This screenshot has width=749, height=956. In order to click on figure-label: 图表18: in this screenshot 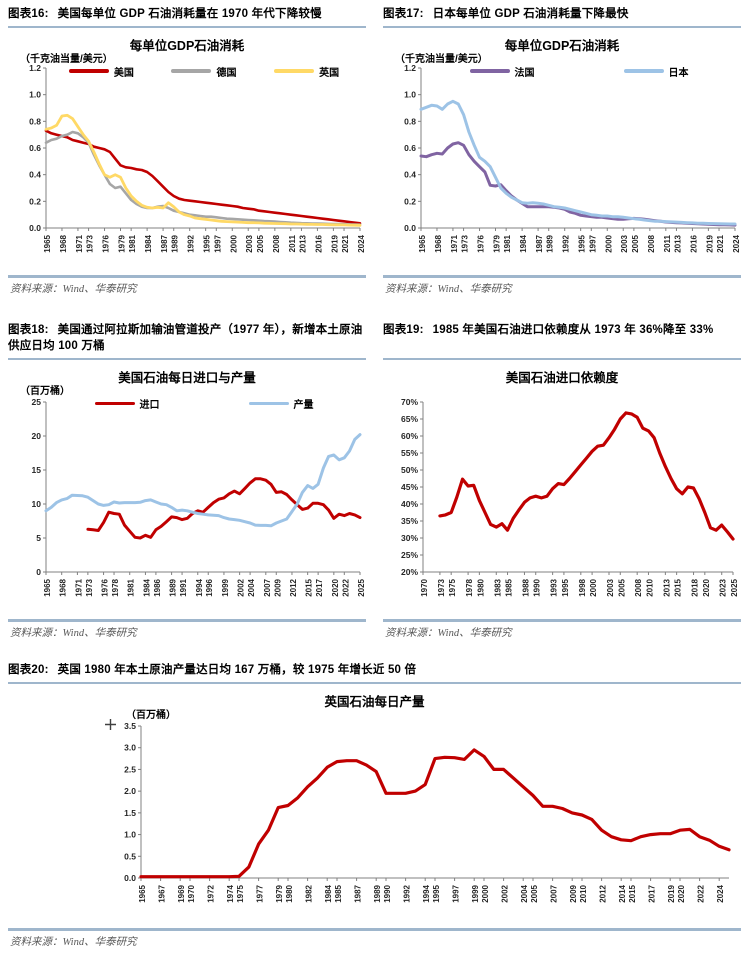, I will do `click(28, 329)`.